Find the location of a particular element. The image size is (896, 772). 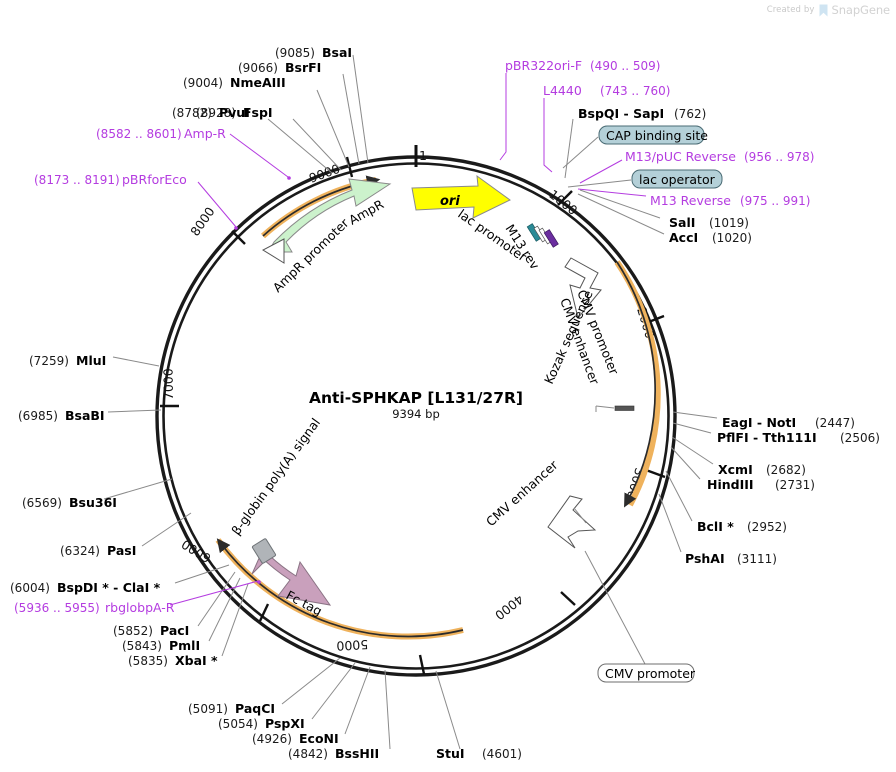

enzyme-name: StuI is located at coordinates (450, 753).